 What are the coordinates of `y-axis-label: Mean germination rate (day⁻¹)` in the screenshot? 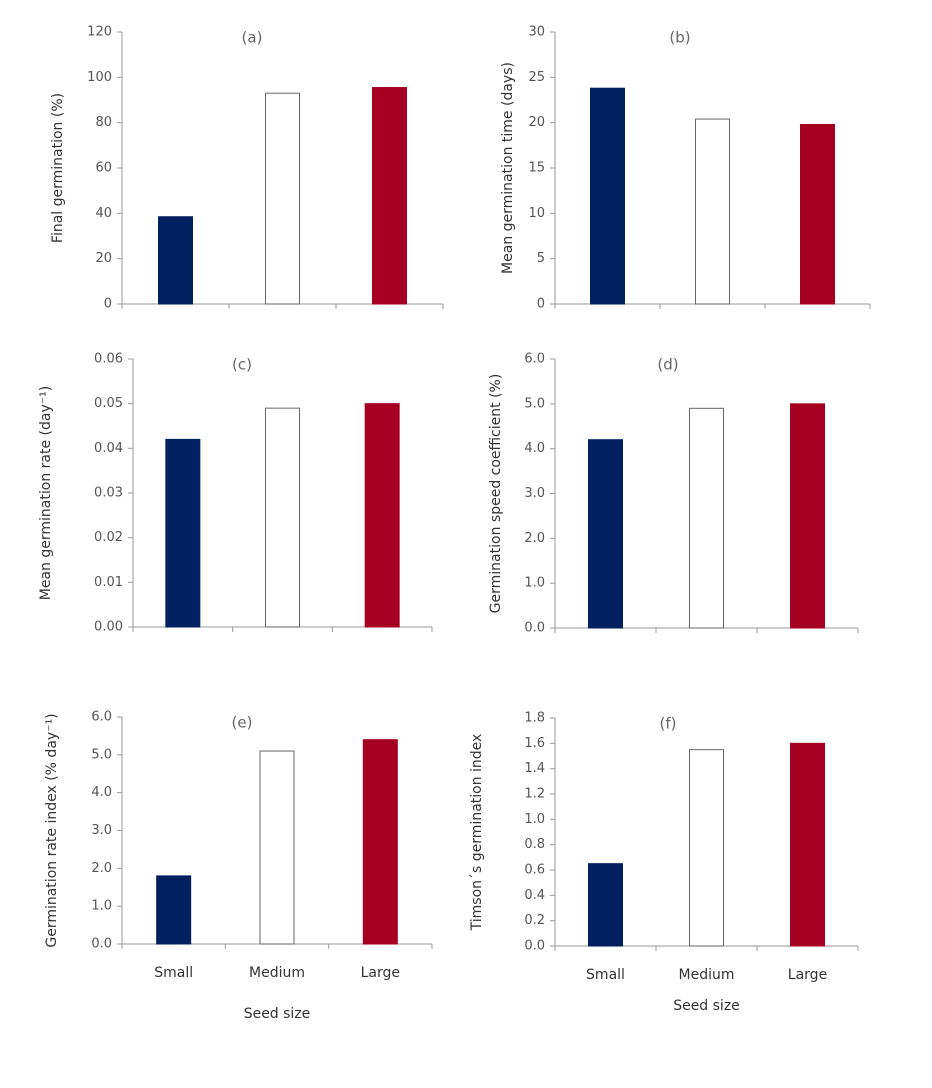 It's located at (46, 493).